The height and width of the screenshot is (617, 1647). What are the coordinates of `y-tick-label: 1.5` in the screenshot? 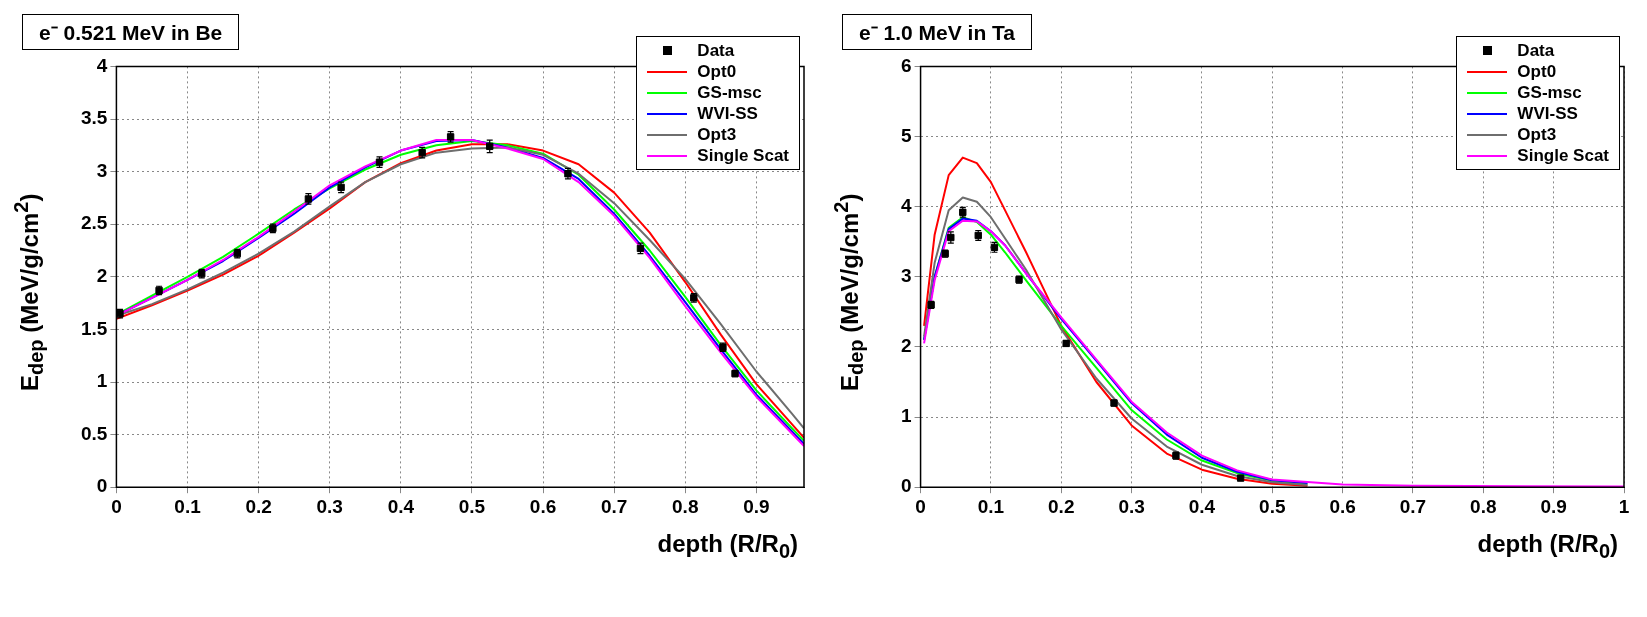 It's located at (94, 328).